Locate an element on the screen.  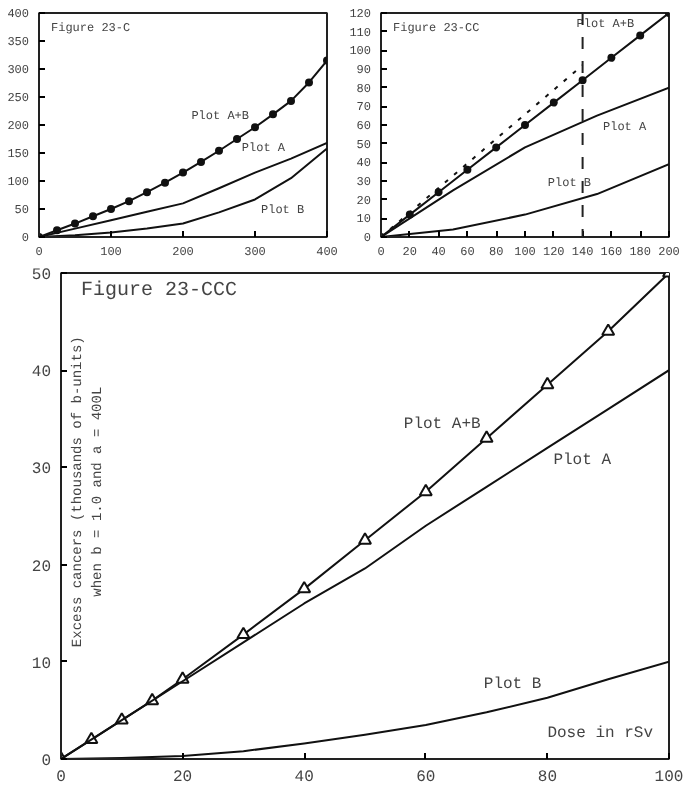
x-tick-label: 20 is located at coordinates (183, 777).